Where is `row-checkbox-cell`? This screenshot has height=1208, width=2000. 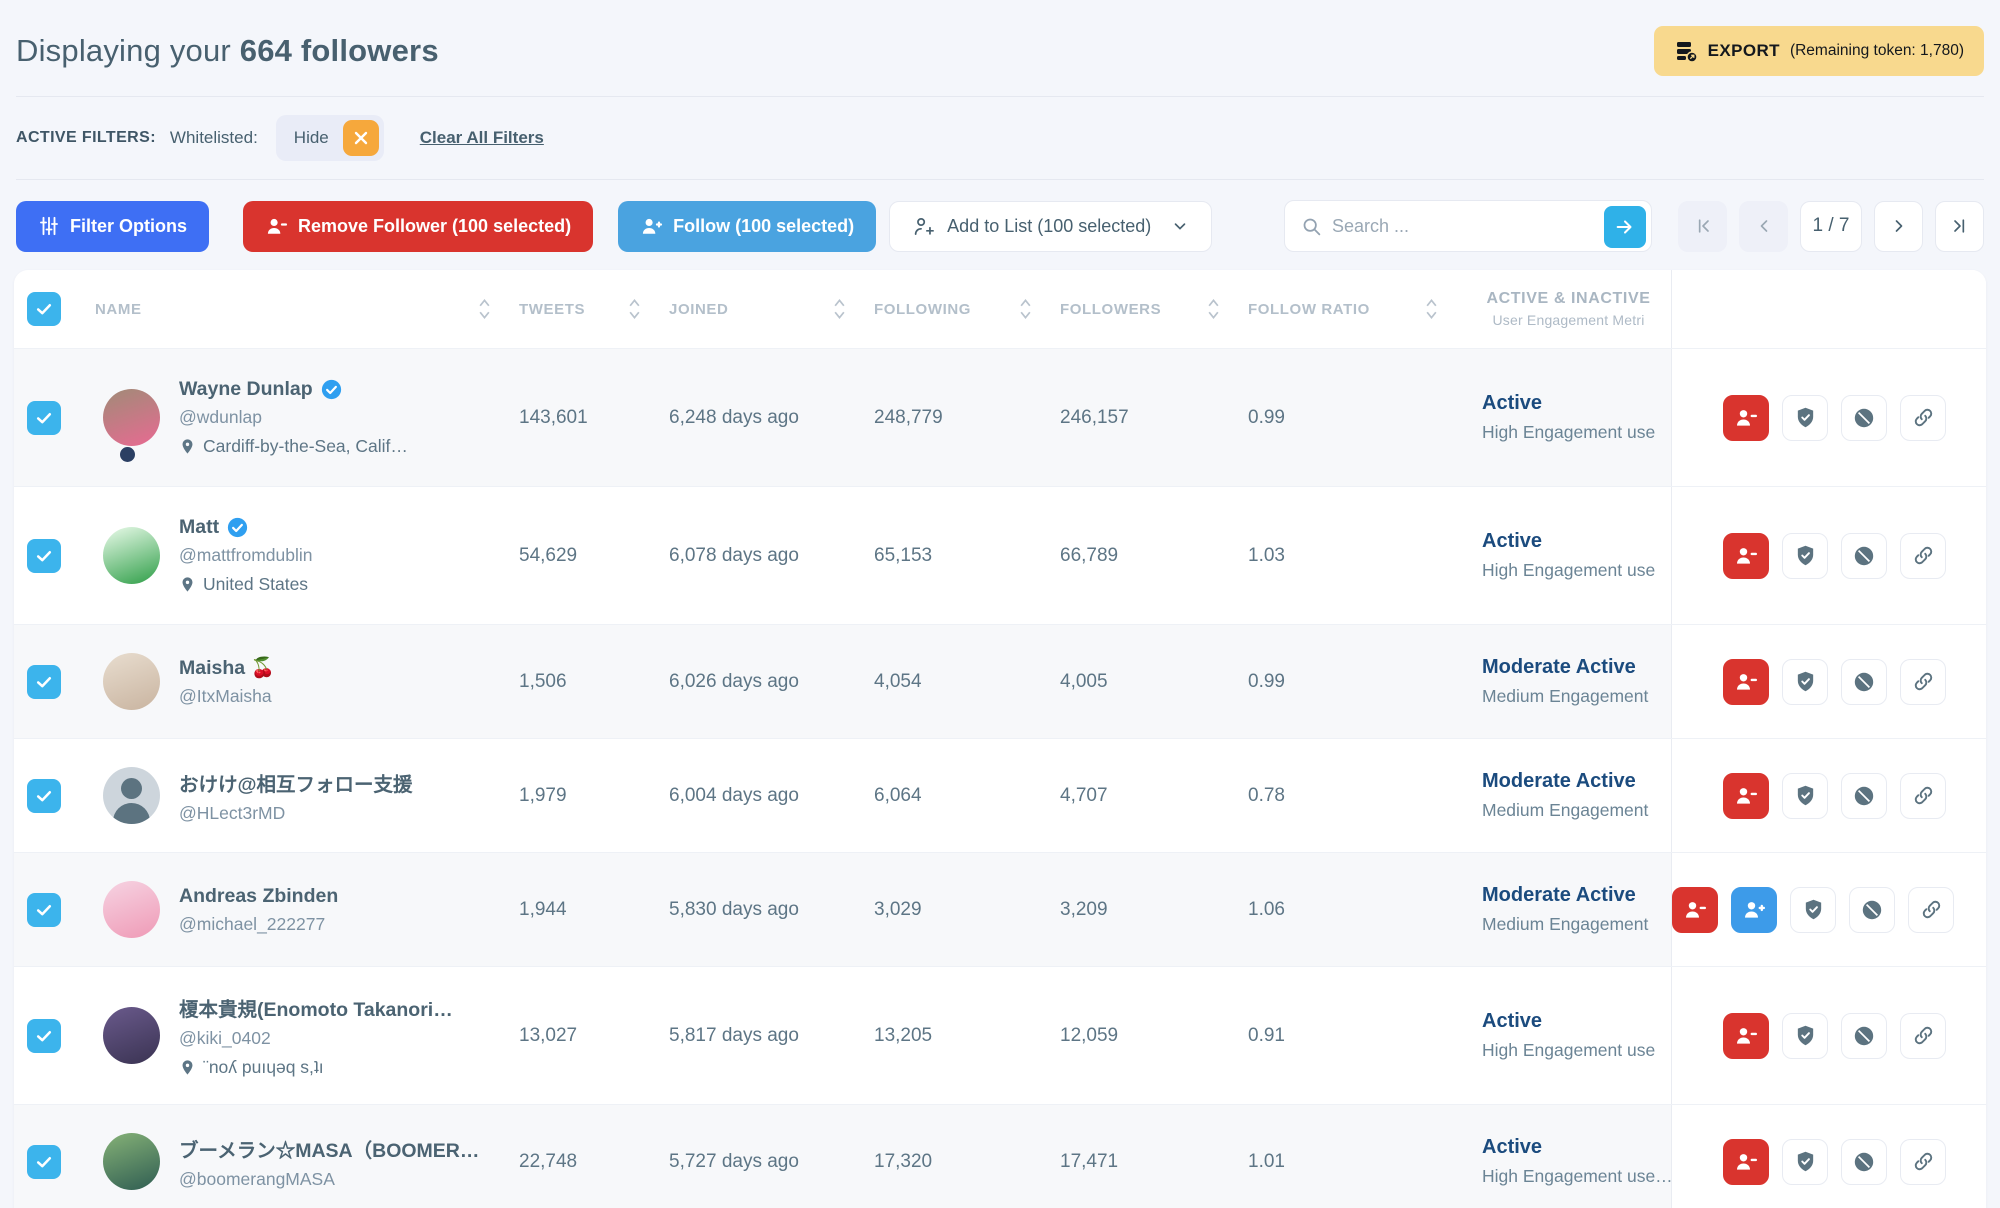
row-checkbox-cell is located at coordinates (44, 681).